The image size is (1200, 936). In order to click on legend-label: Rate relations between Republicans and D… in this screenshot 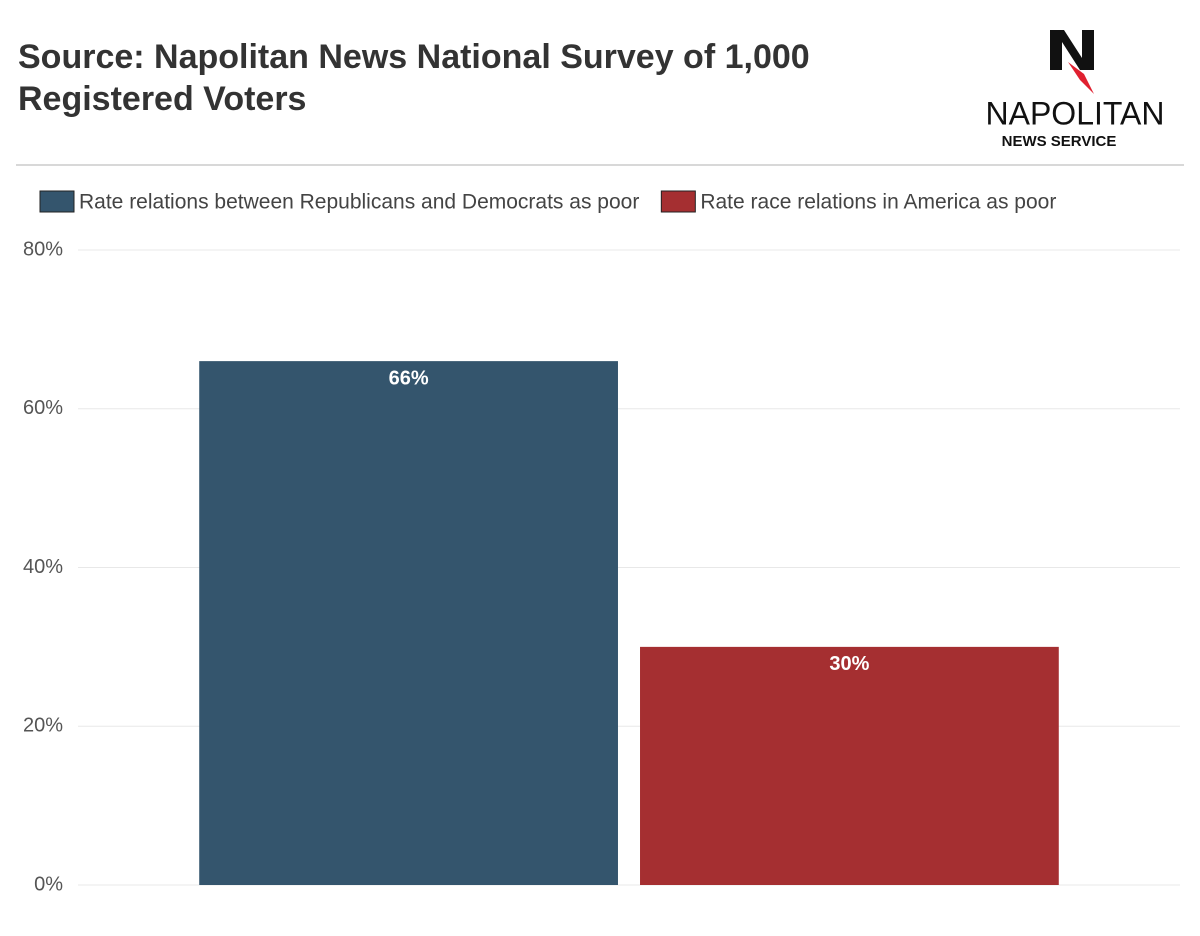, I will do `click(359, 202)`.